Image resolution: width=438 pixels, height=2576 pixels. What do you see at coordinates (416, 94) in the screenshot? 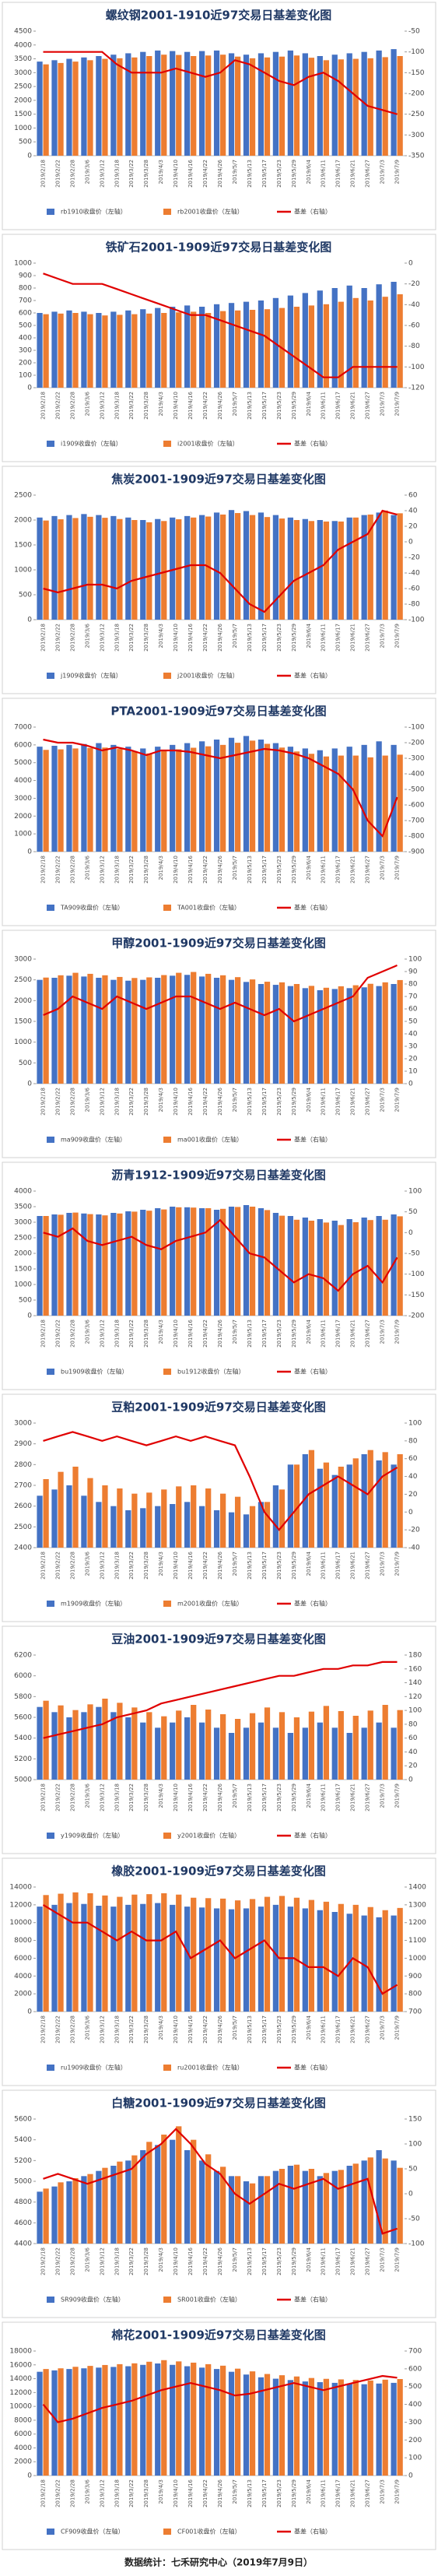
I see `y2-tick-label: -200` at bounding box center [416, 94].